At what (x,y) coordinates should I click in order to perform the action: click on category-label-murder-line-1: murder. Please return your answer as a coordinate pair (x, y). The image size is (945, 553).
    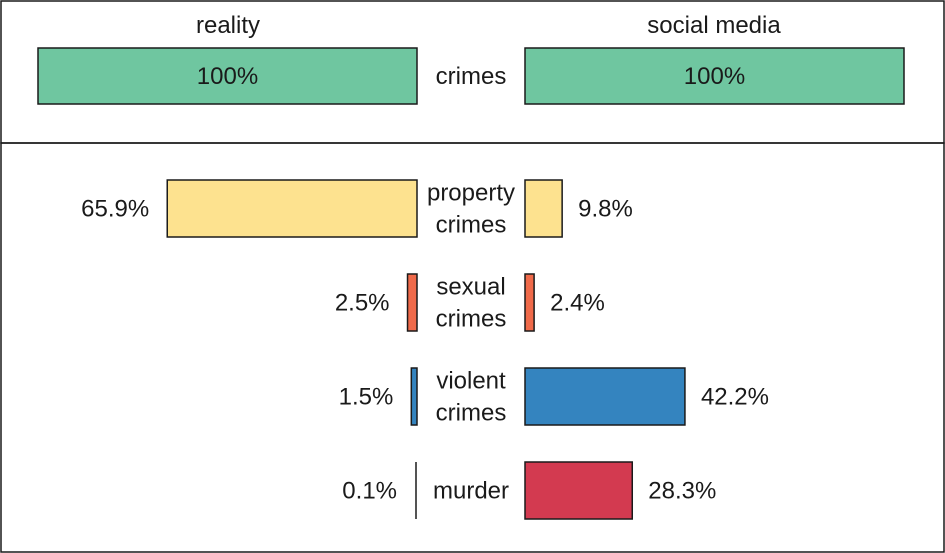
    Looking at the image, I should click on (471, 491).